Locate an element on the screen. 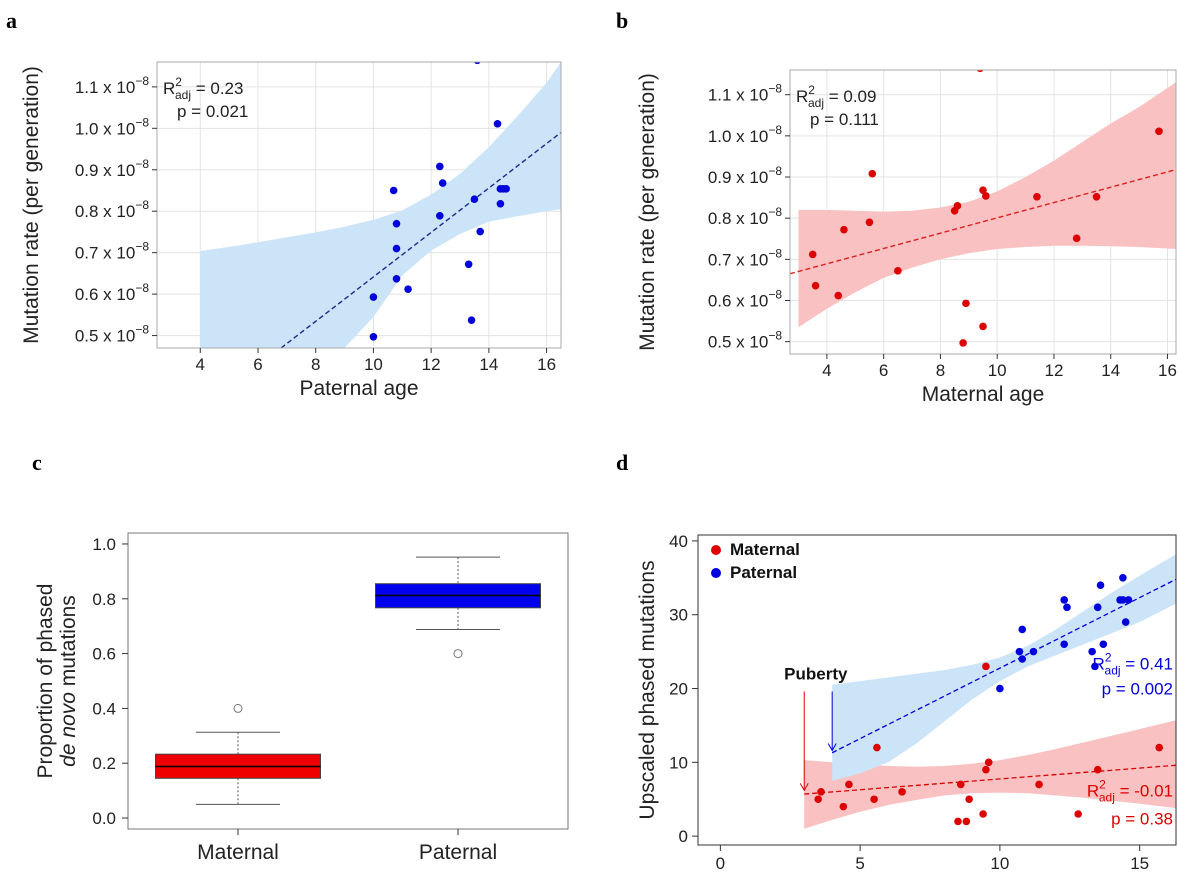  panel-c-y-tick-label: 0.6 is located at coordinates (104, 654).